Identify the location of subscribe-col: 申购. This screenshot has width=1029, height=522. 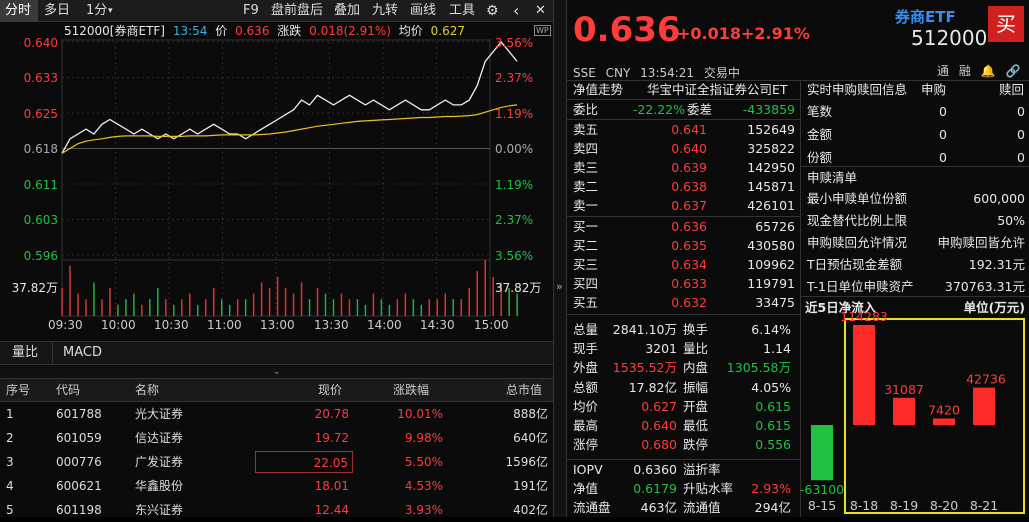
(934, 89).